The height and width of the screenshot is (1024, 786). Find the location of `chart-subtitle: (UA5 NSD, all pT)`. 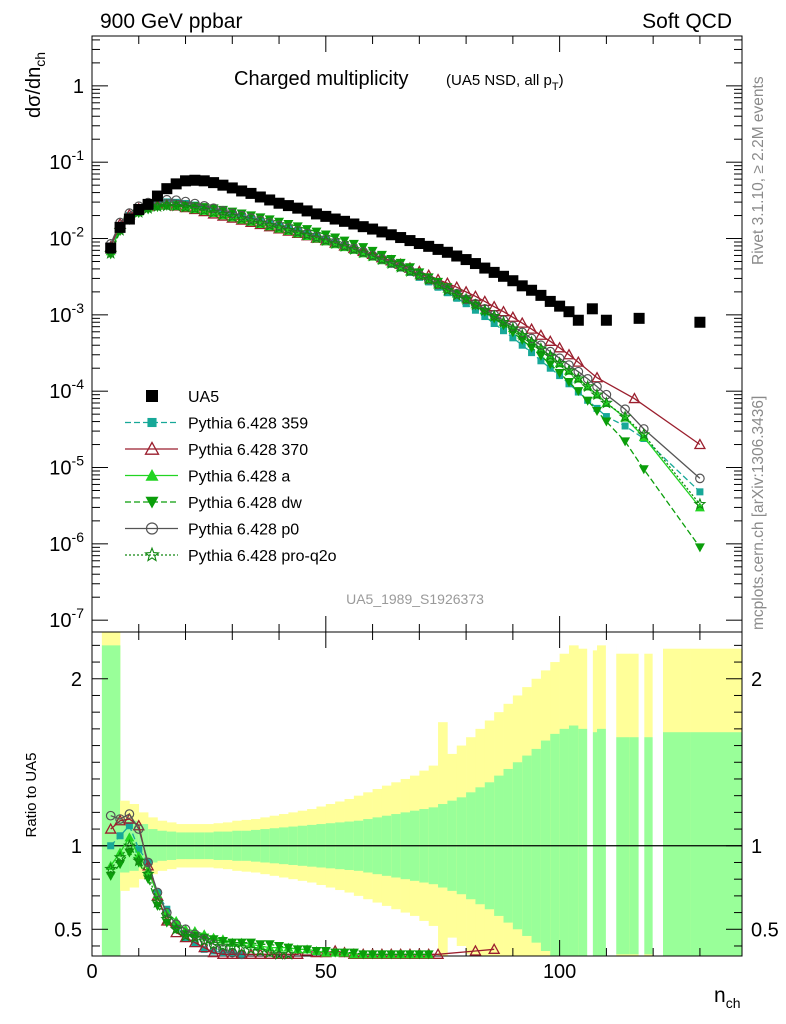

chart-subtitle: (UA5 NSD, all pT) is located at coordinates (505, 82).